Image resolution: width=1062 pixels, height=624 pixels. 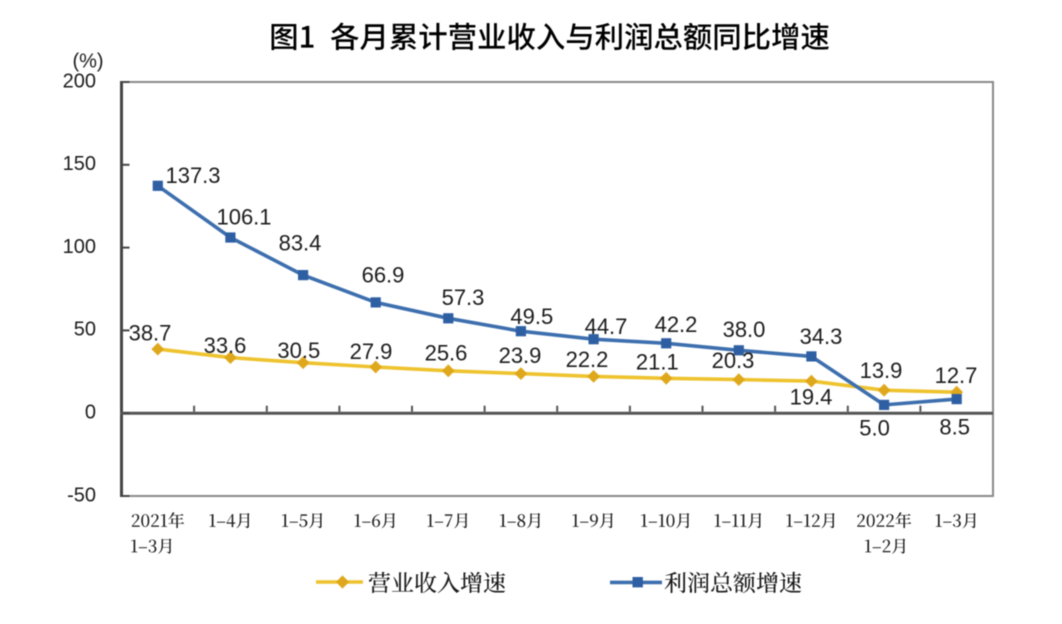 What do you see at coordinates (606, 326) in the screenshot?
I see `svg-text: 44.7` at bounding box center [606, 326].